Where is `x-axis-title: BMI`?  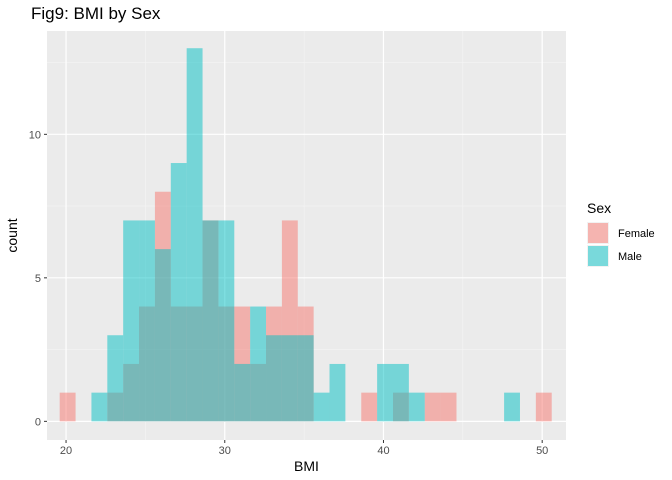 x-axis-title: BMI is located at coordinates (306, 466).